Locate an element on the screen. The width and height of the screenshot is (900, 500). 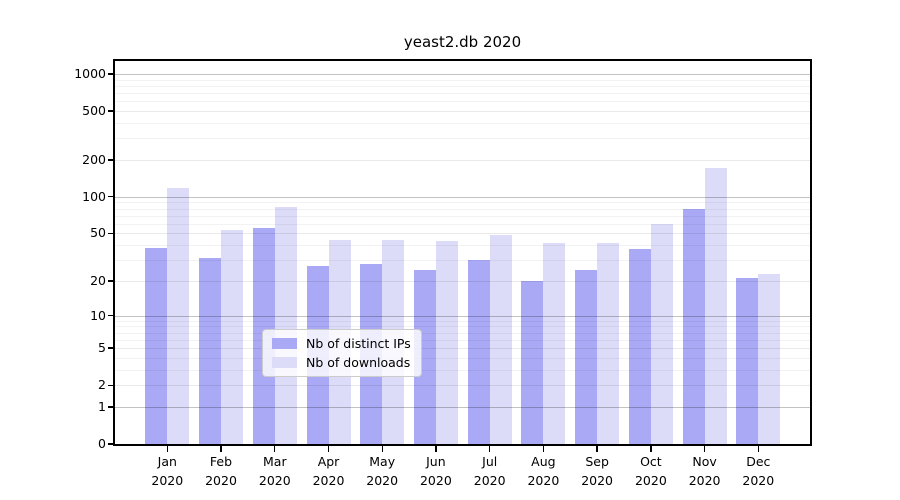
x-tick-mark-feb is located at coordinates (221, 449).